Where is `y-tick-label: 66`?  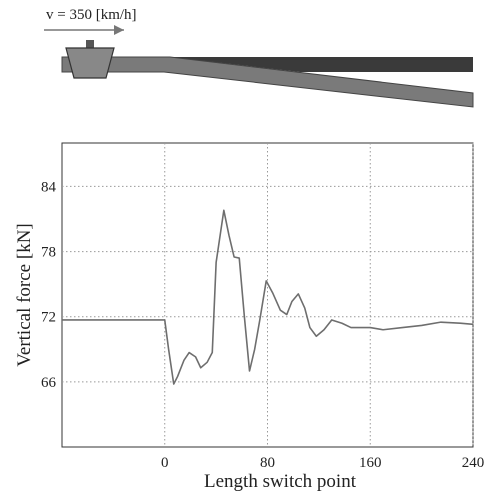
y-tick-label: 66 is located at coordinates (49, 383).